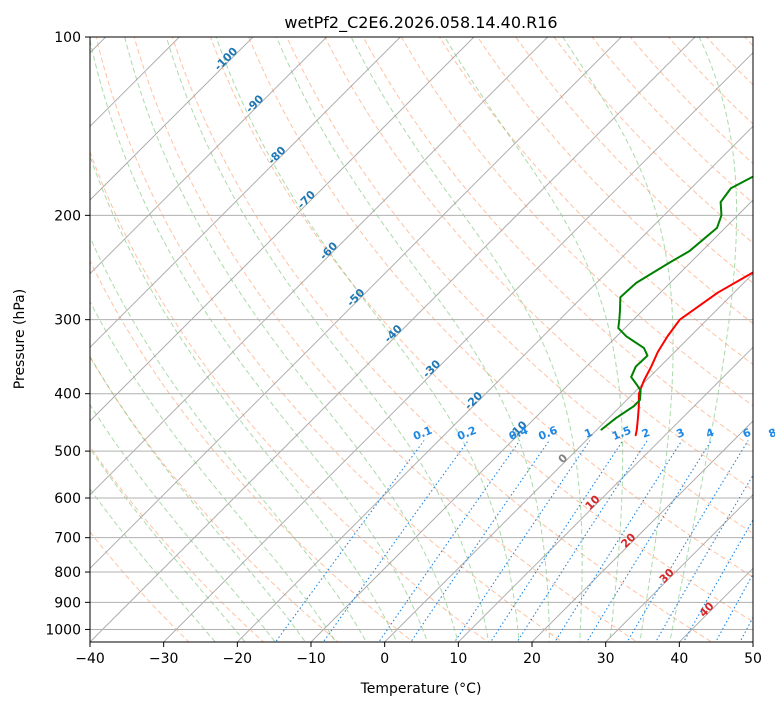  I want to click on x-tick-label: 20, so click(532, 659).